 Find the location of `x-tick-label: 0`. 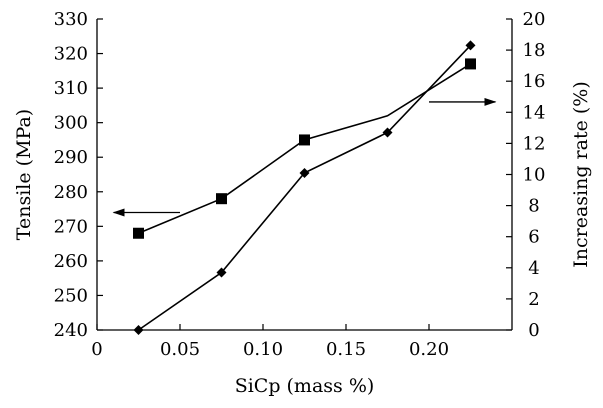

x-tick-label: 0 is located at coordinates (96, 349).